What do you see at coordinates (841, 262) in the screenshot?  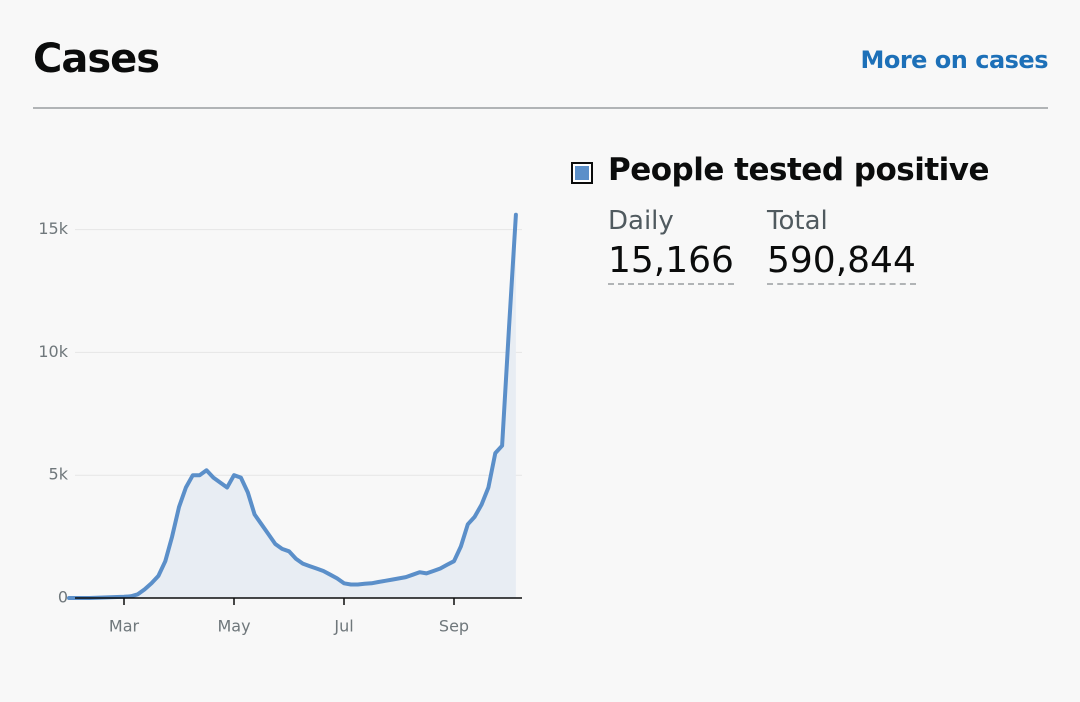 I see `stat-value: 590,844` at bounding box center [841, 262].